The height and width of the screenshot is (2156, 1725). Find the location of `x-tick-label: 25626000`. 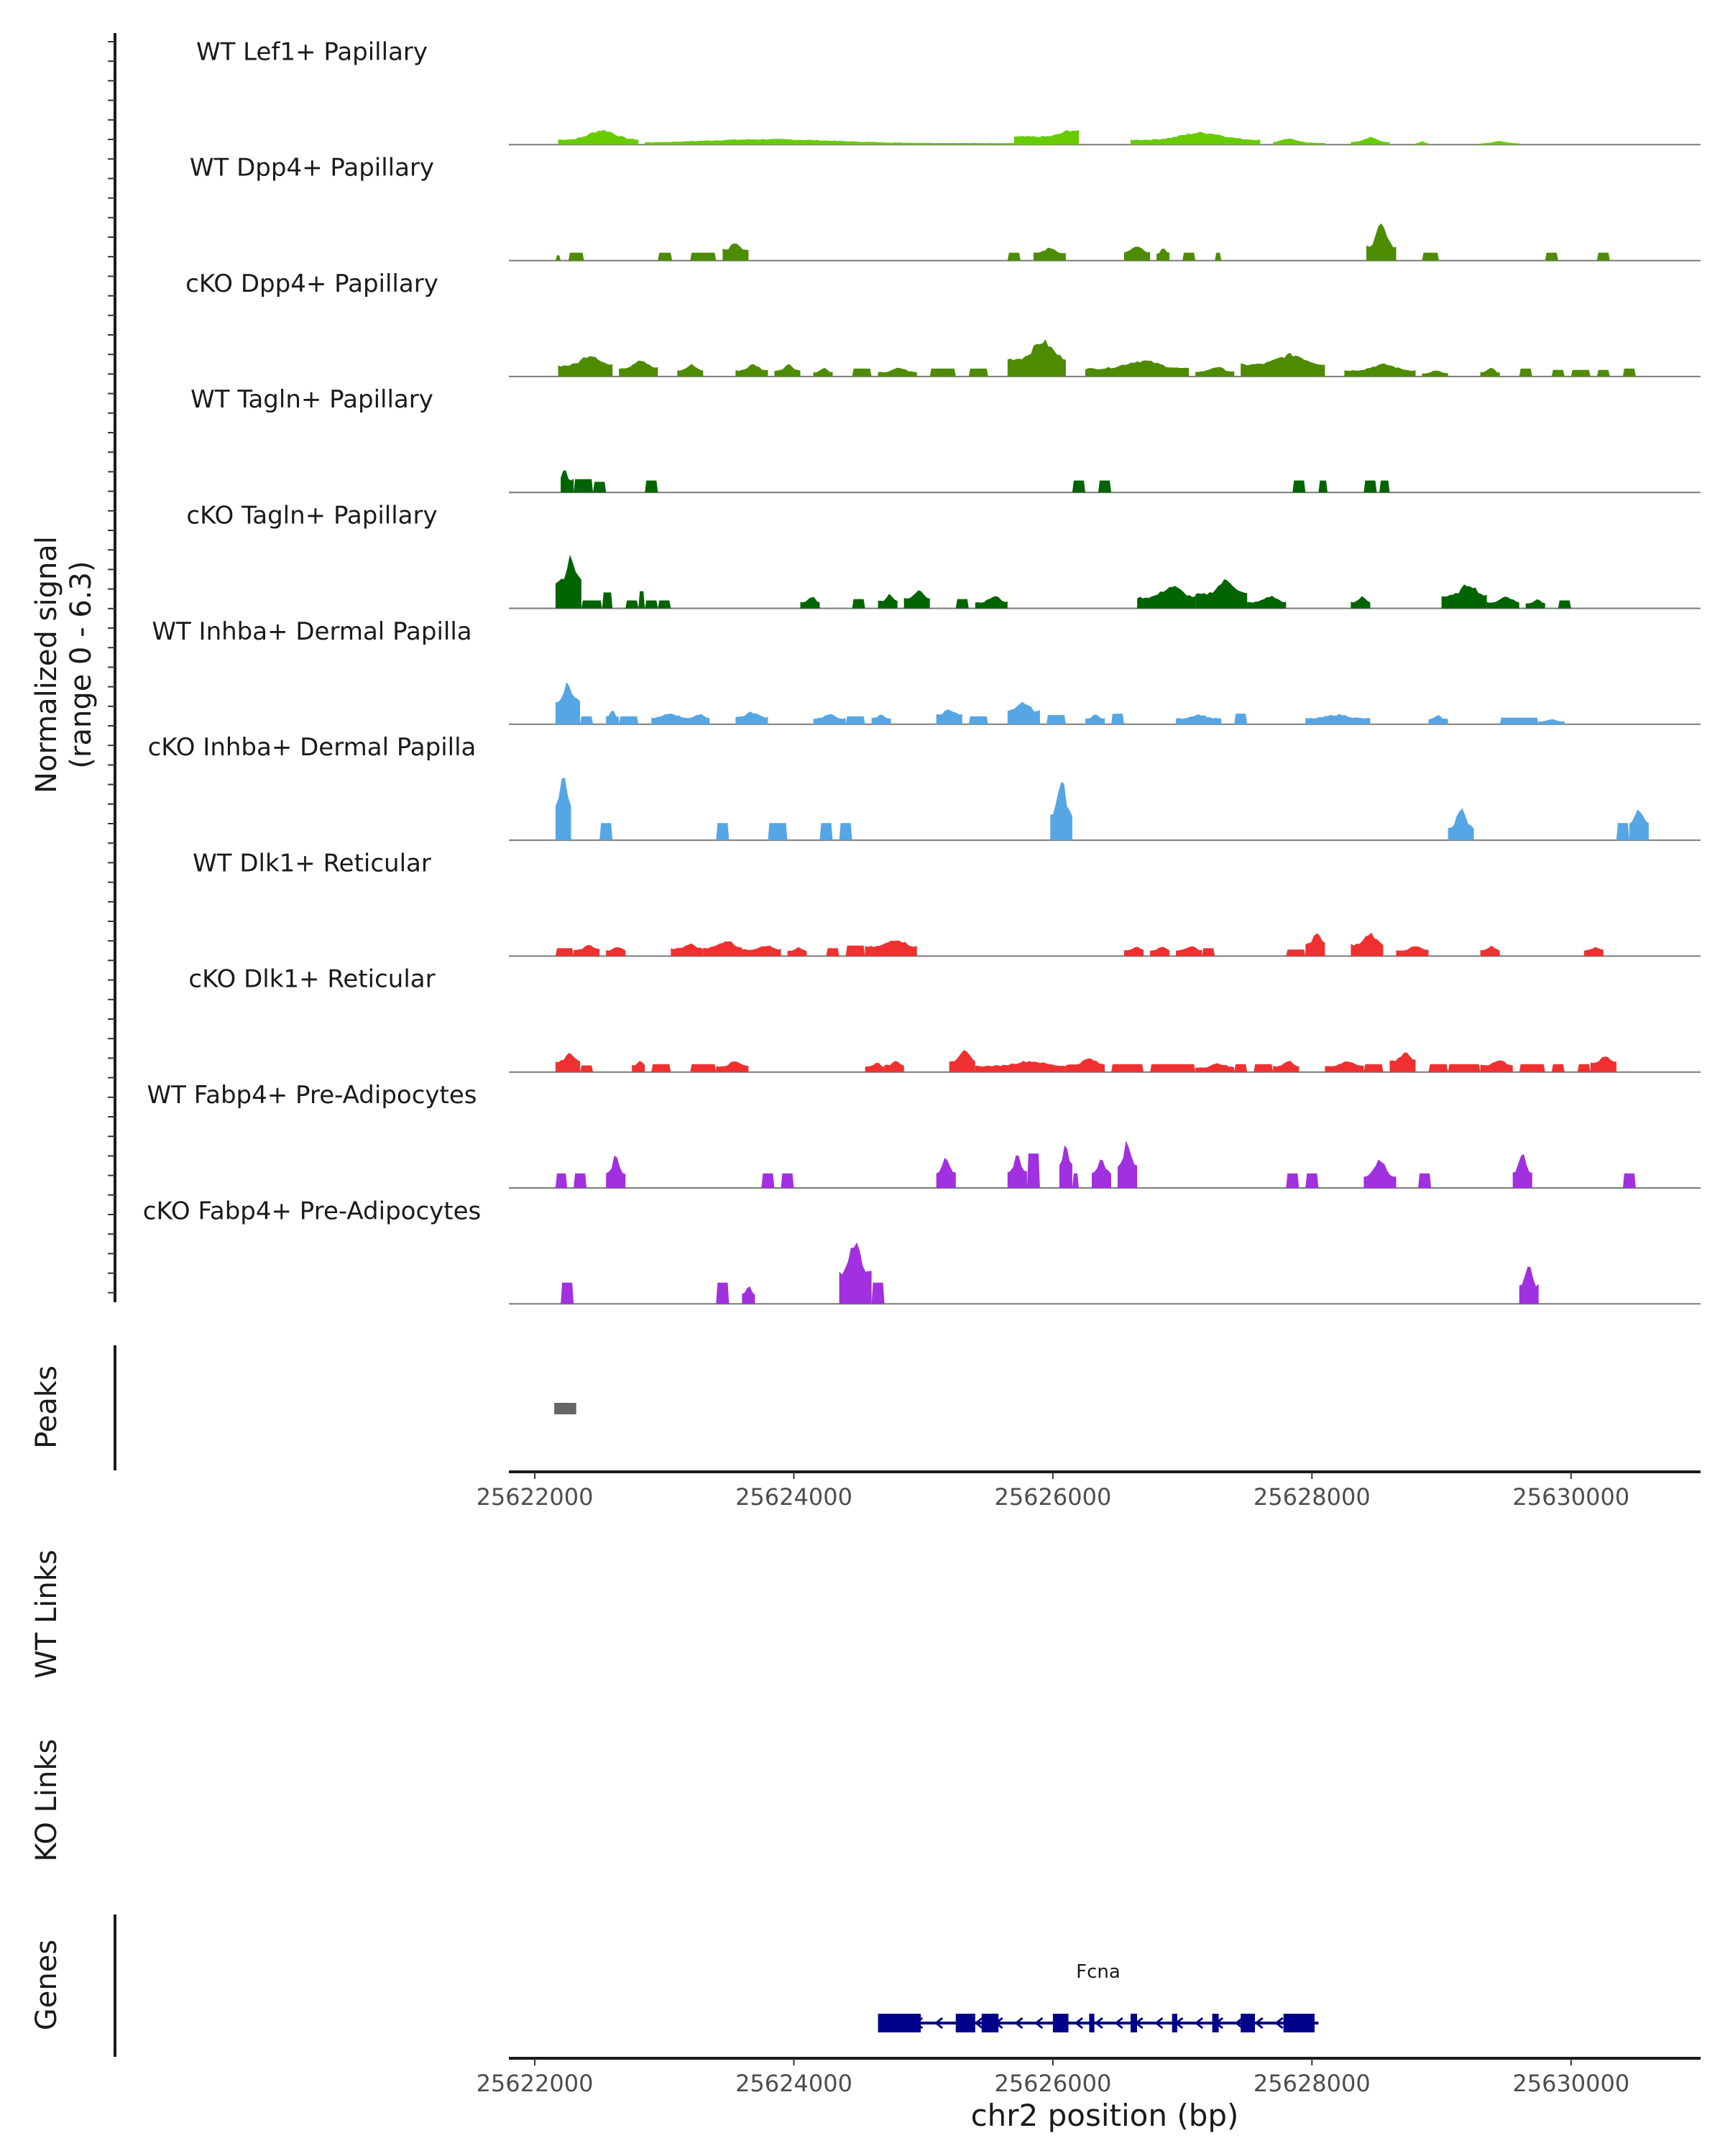

x-tick-label: 25626000 is located at coordinates (1052, 1497).